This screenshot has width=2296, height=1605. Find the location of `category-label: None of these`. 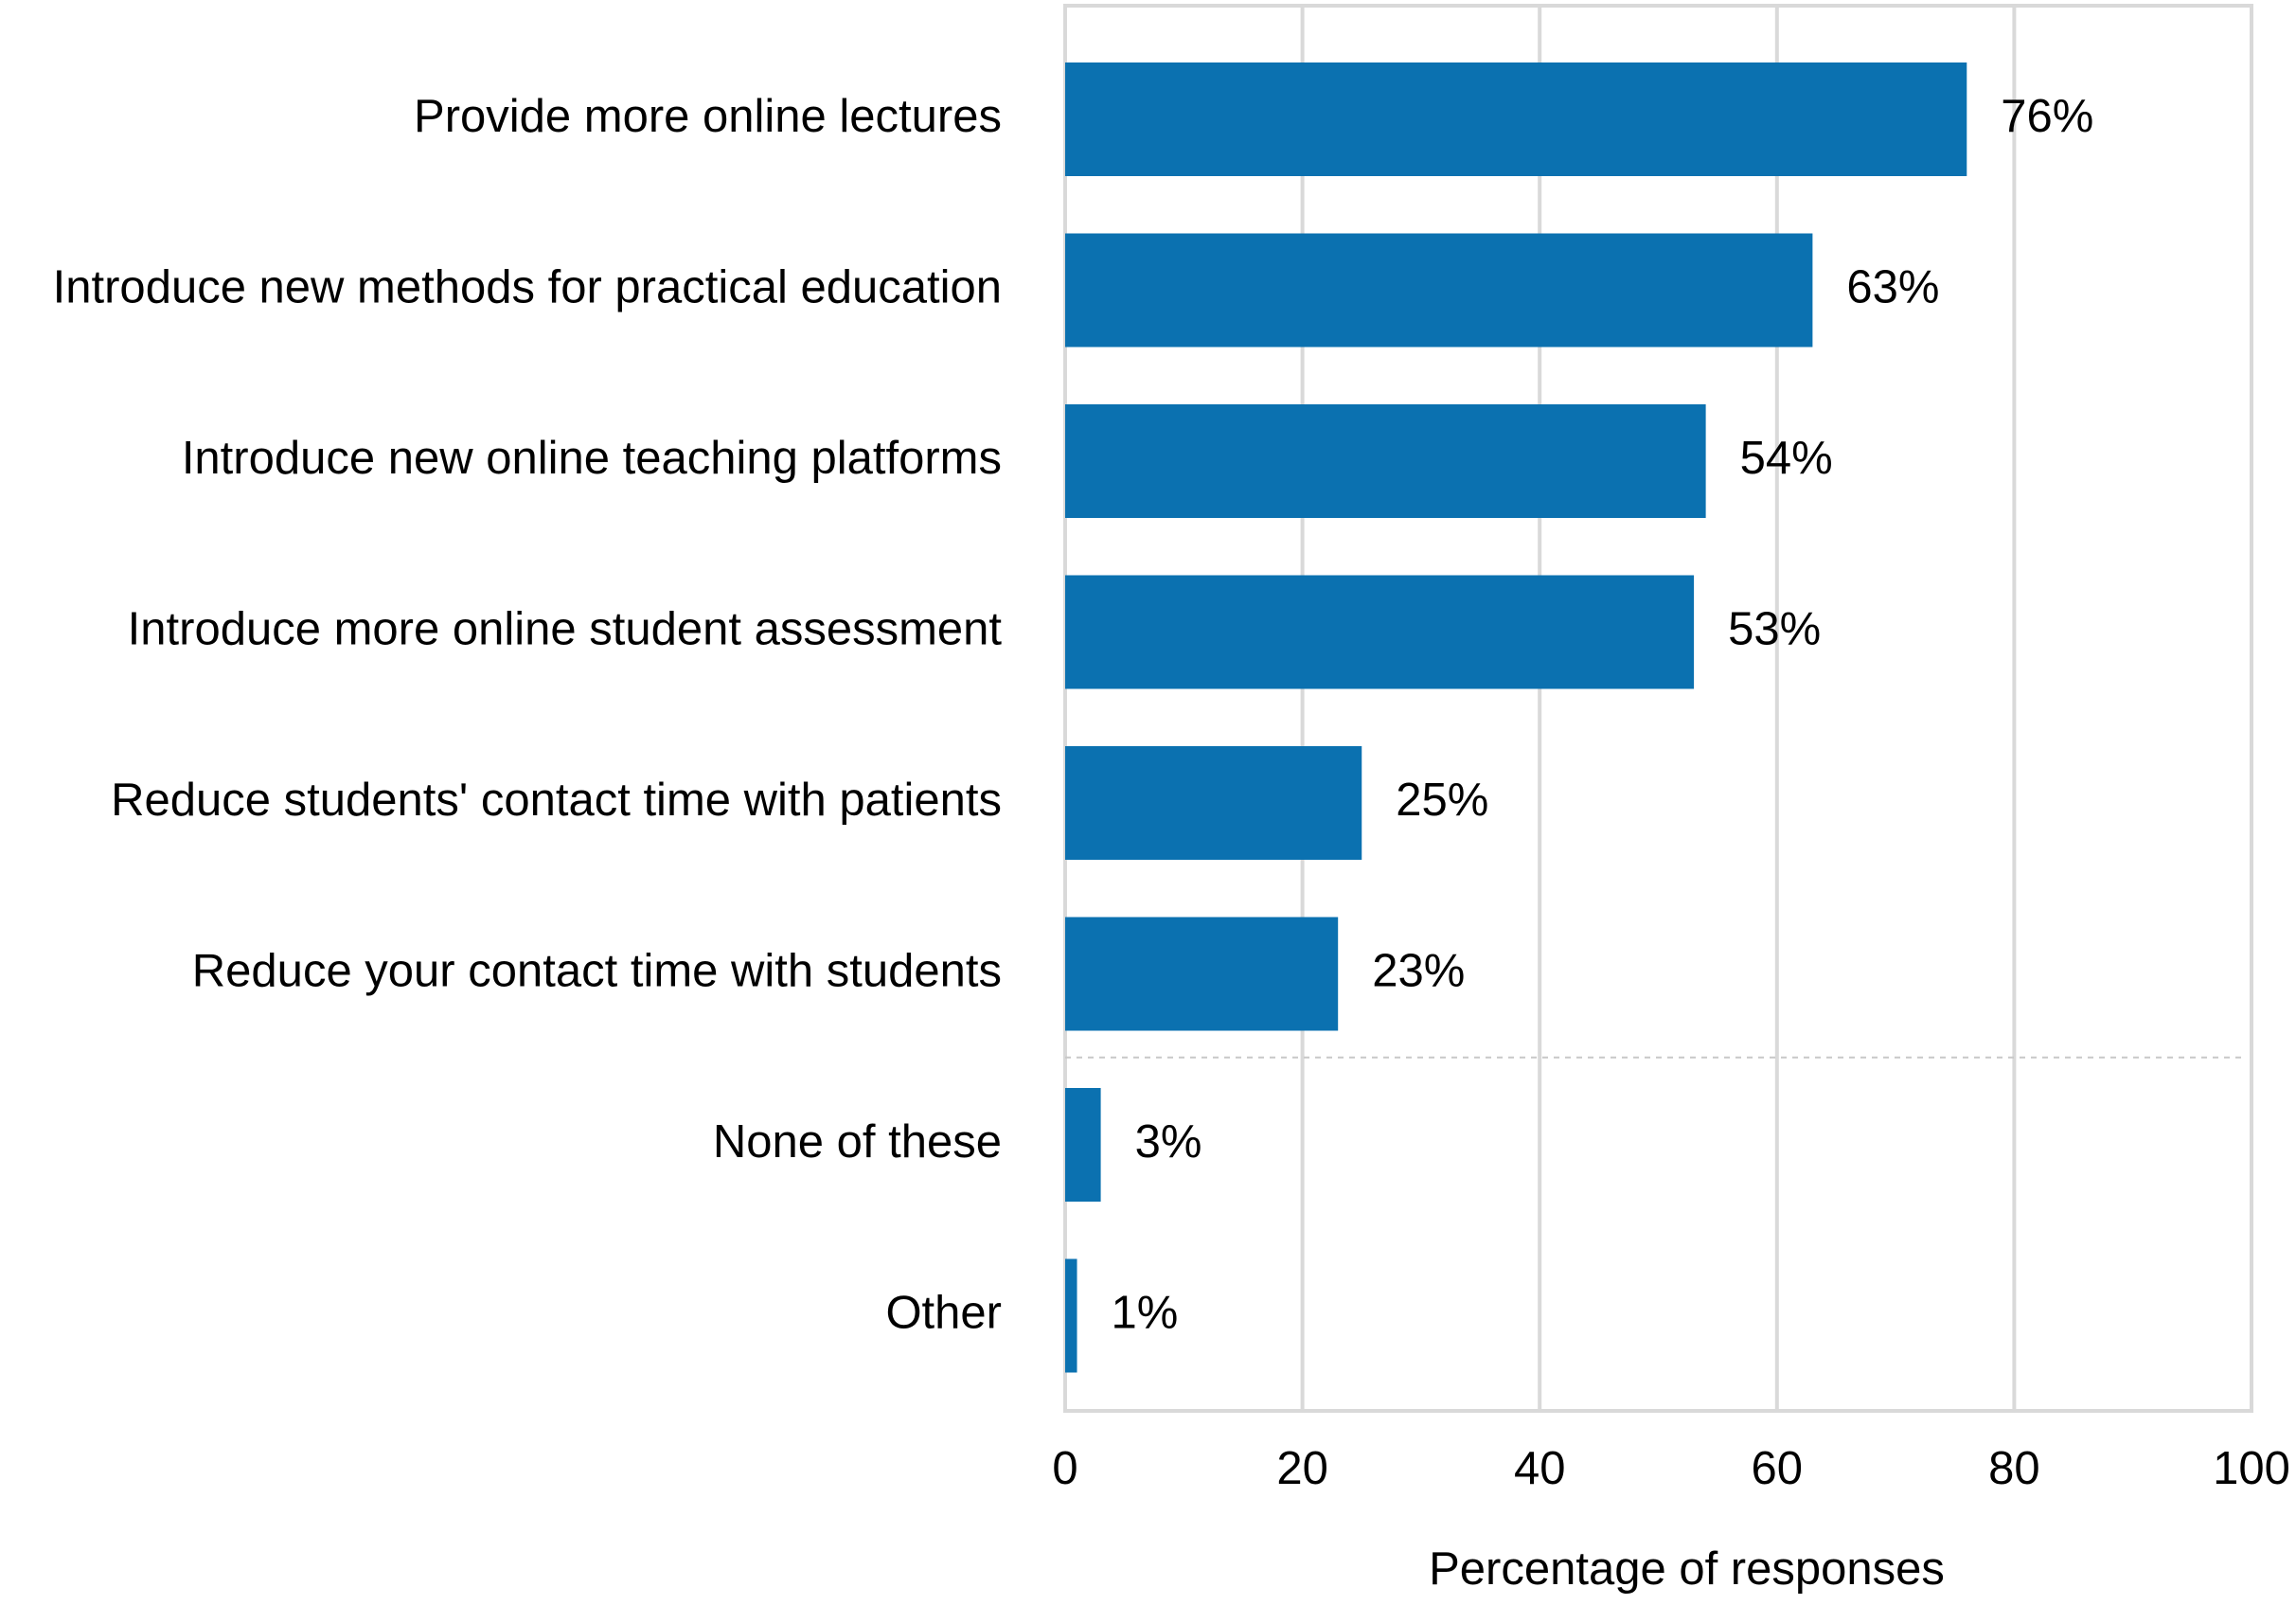

category-label: None of these is located at coordinates (857, 1142).